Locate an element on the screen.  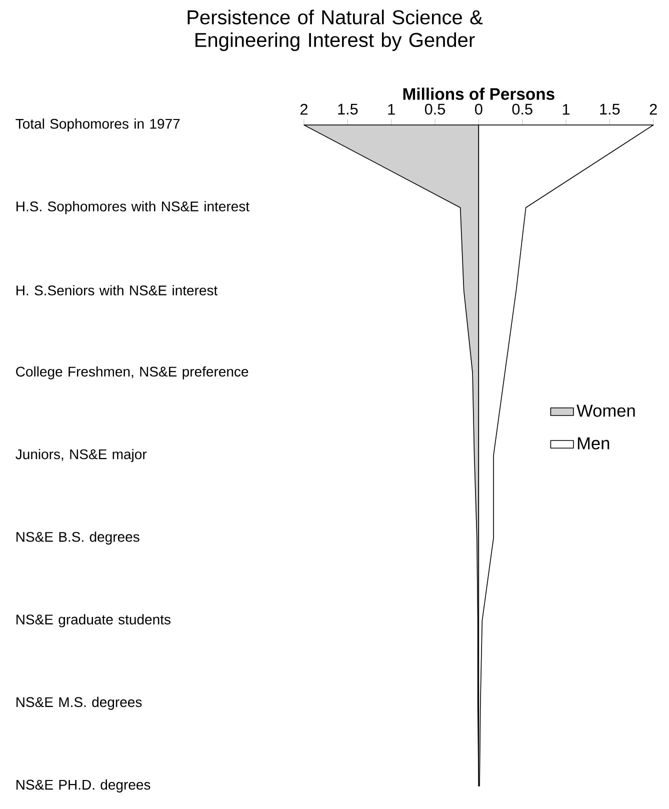
chart-title: Persistence of Natural Science & Engineering Interest by Gender is located at coordinates (335, 30).